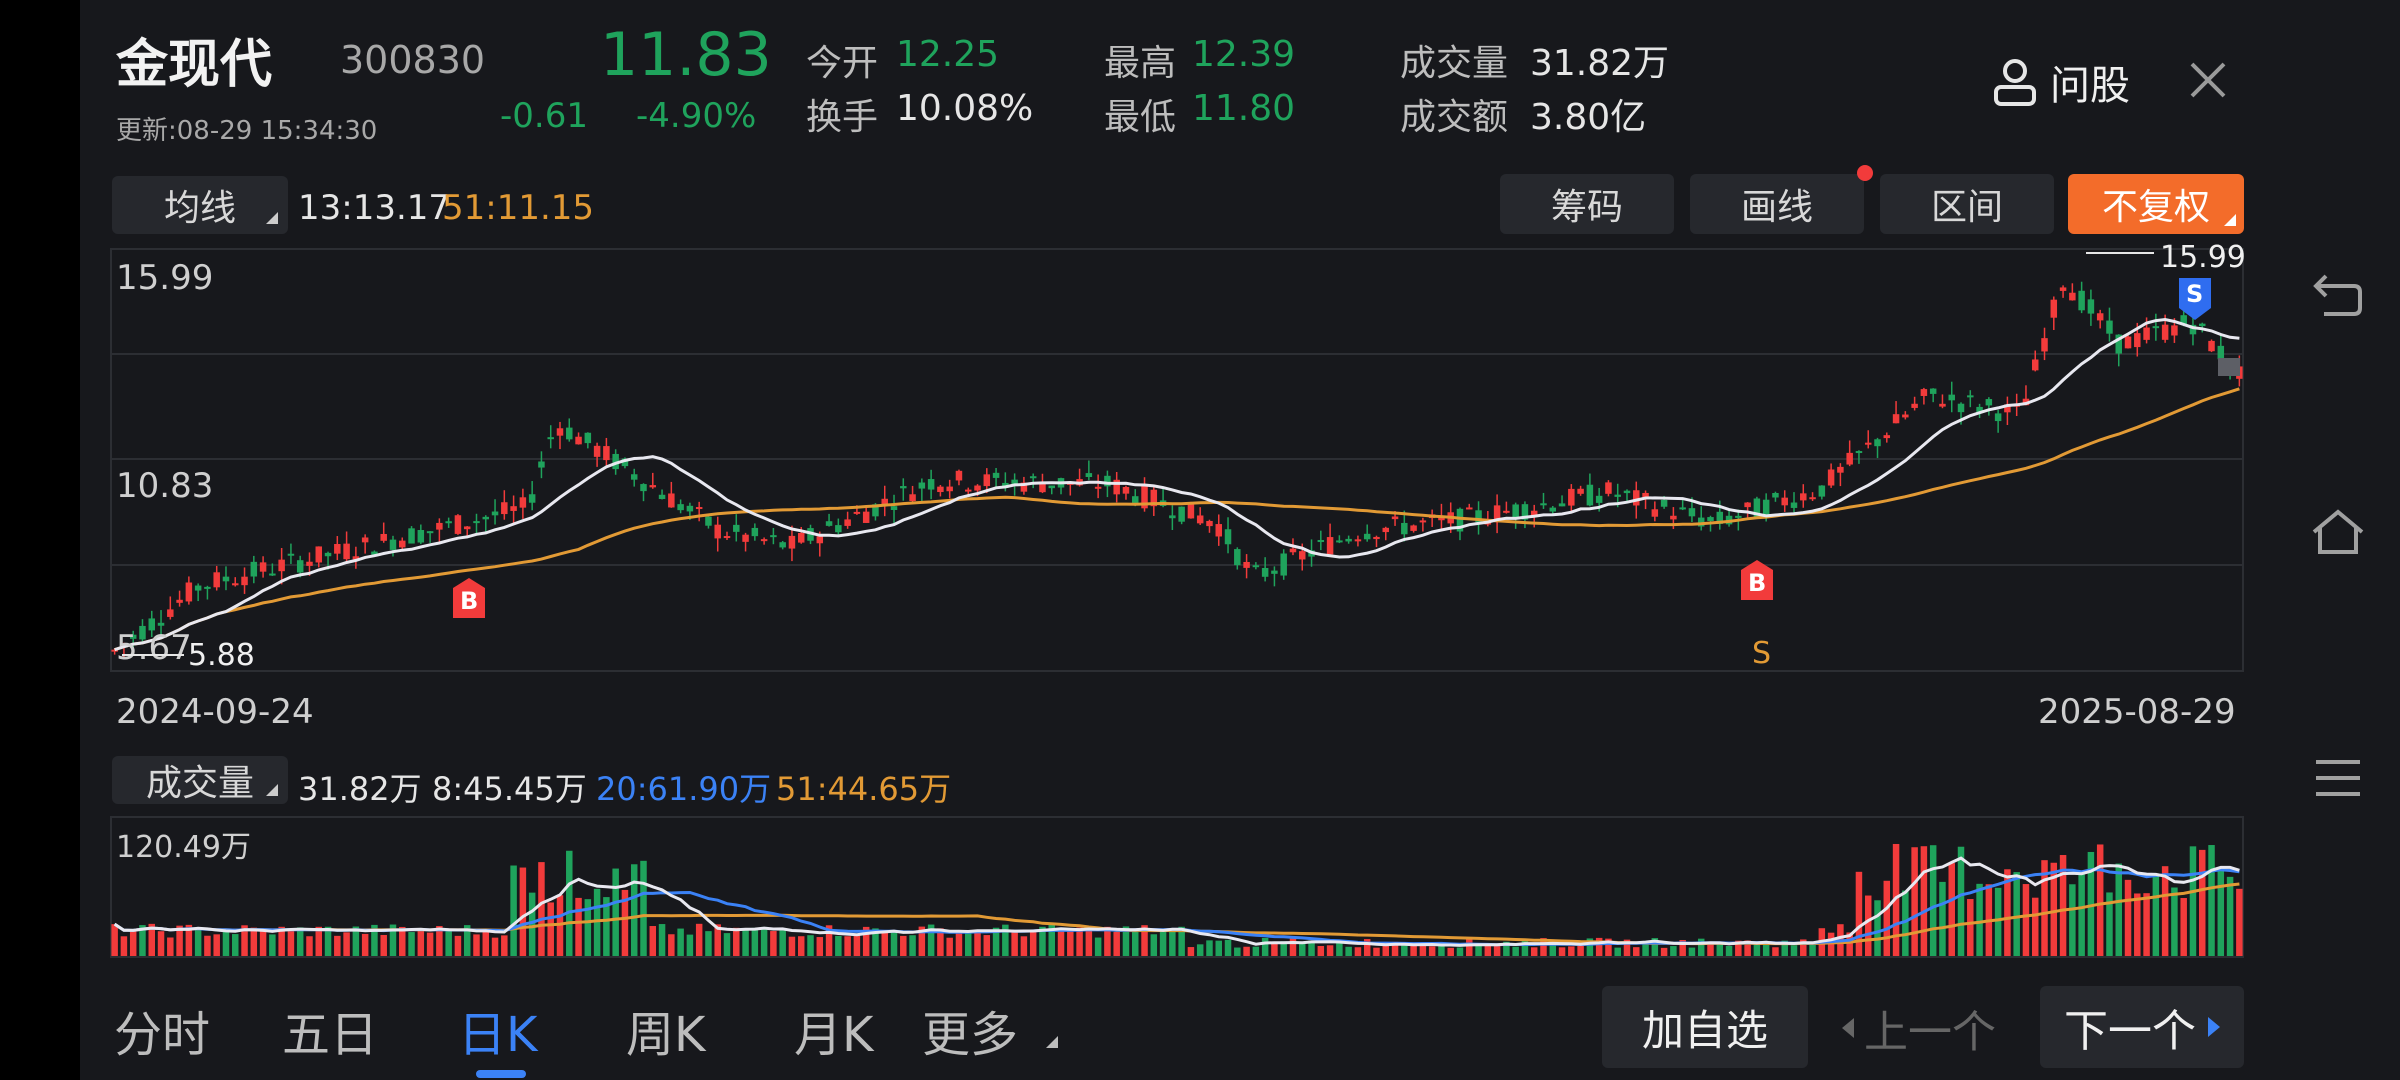 This screenshot has width=2400, height=1080. Describe the element at coordinates (1454, 63) in the screenshot. I see `volume-label: 成交量` at that location.